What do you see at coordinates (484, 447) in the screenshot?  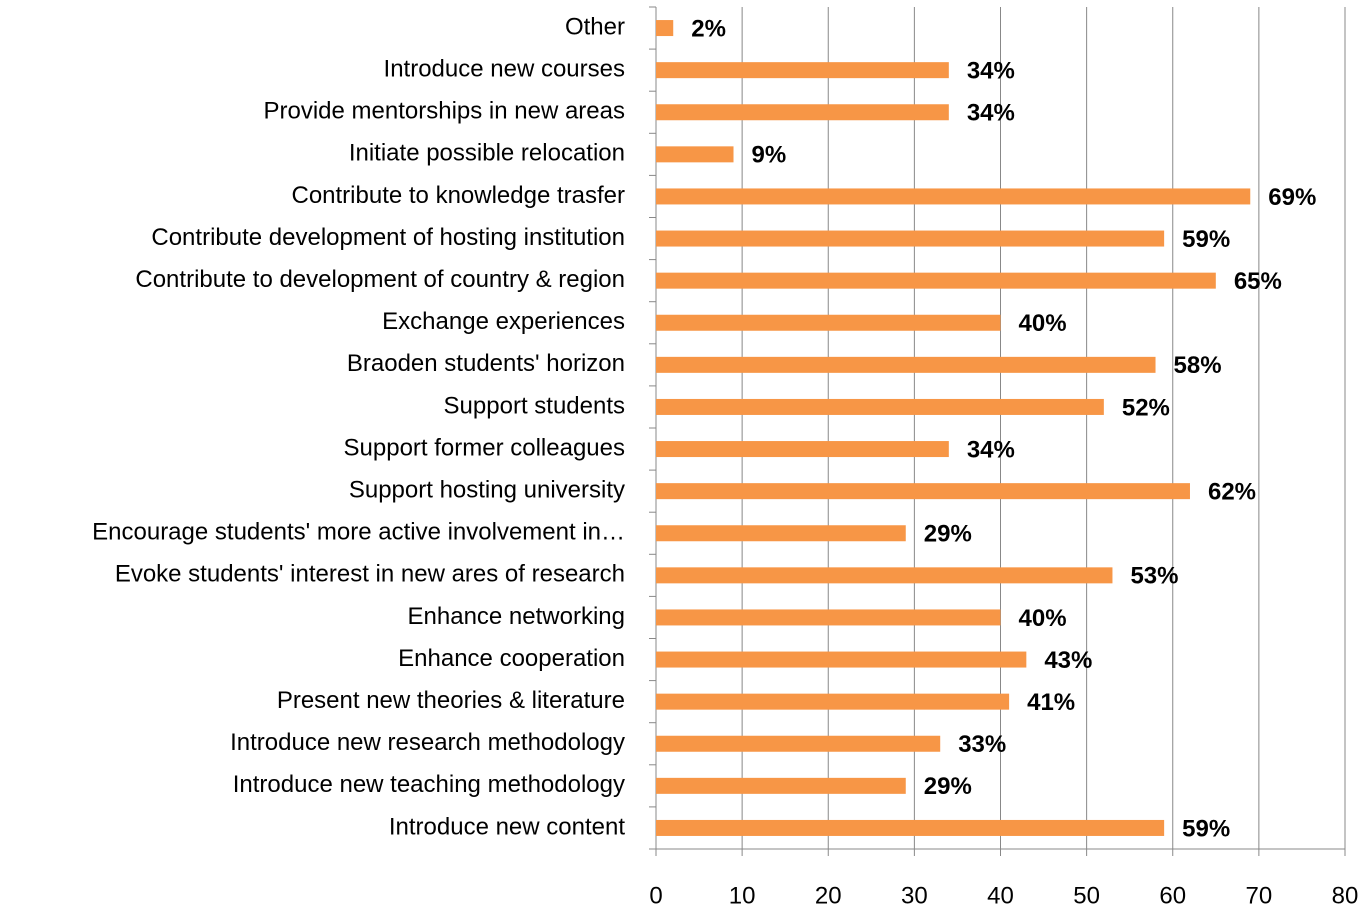 I see `y-tick-label: Support former colleagues` at bounding box center [484, 447].